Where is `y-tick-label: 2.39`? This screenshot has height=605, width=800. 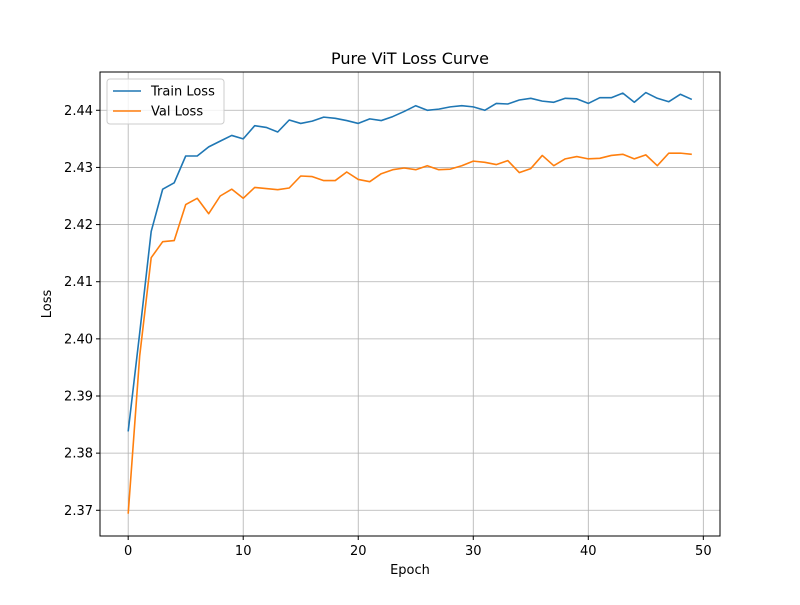 y-tick-label: 2.39 is located at coordinates (78, 397).